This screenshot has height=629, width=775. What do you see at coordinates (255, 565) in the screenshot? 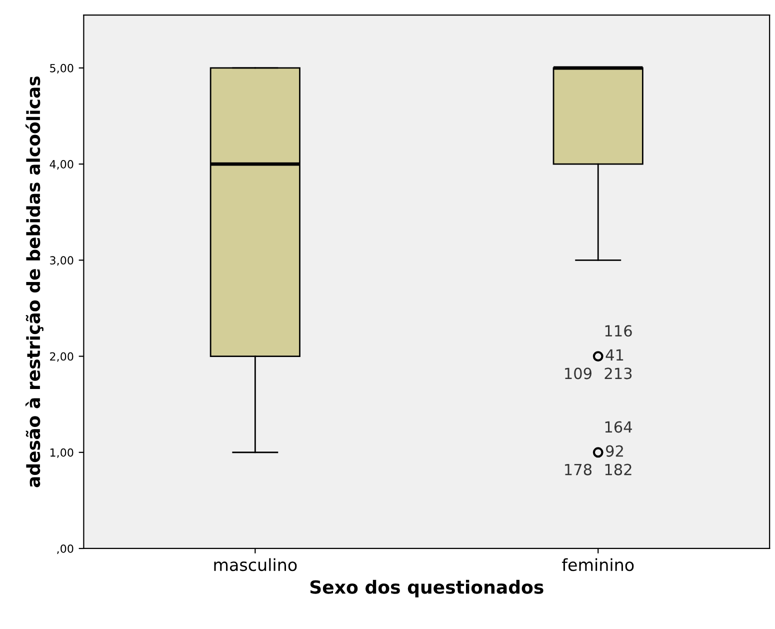
I see `x-tick-label: masculino` at bounding box center [255, 565].